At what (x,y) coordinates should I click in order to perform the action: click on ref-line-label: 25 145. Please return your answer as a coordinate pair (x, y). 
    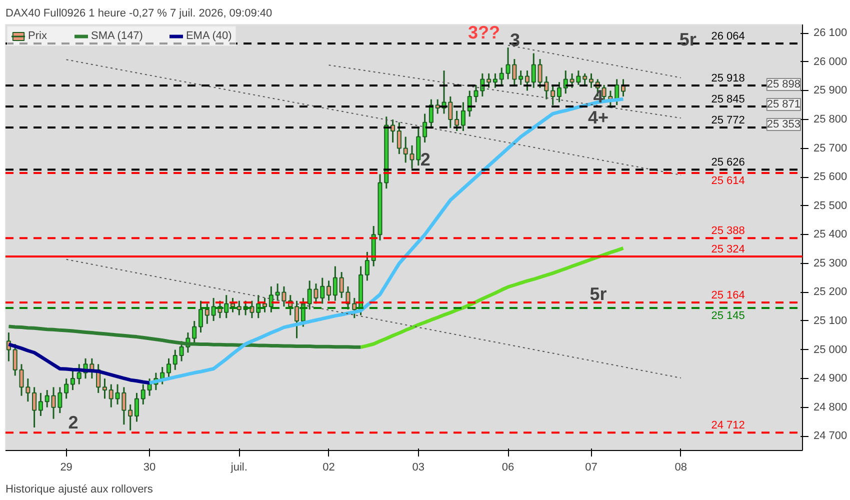
    Looking at the image, I should click on (728, 316).